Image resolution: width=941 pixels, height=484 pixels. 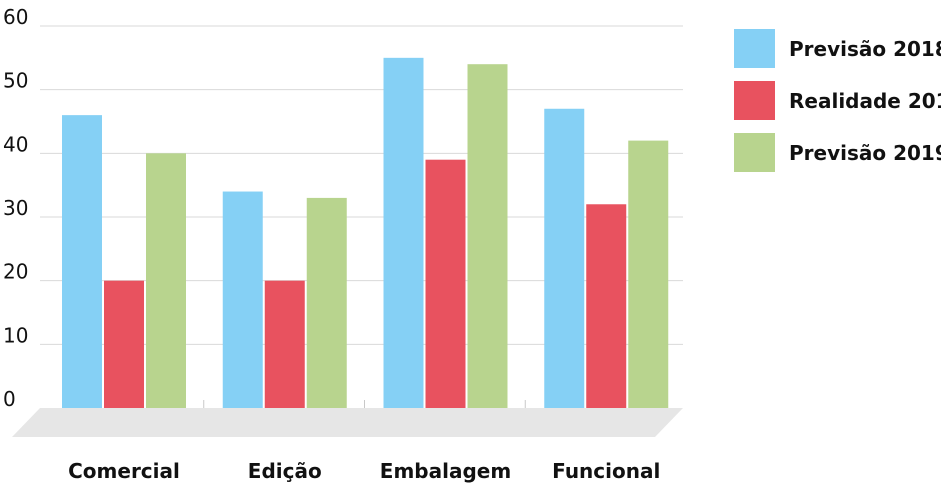 I want to click on y-tick-label: 20, so click(x=15, y=272).